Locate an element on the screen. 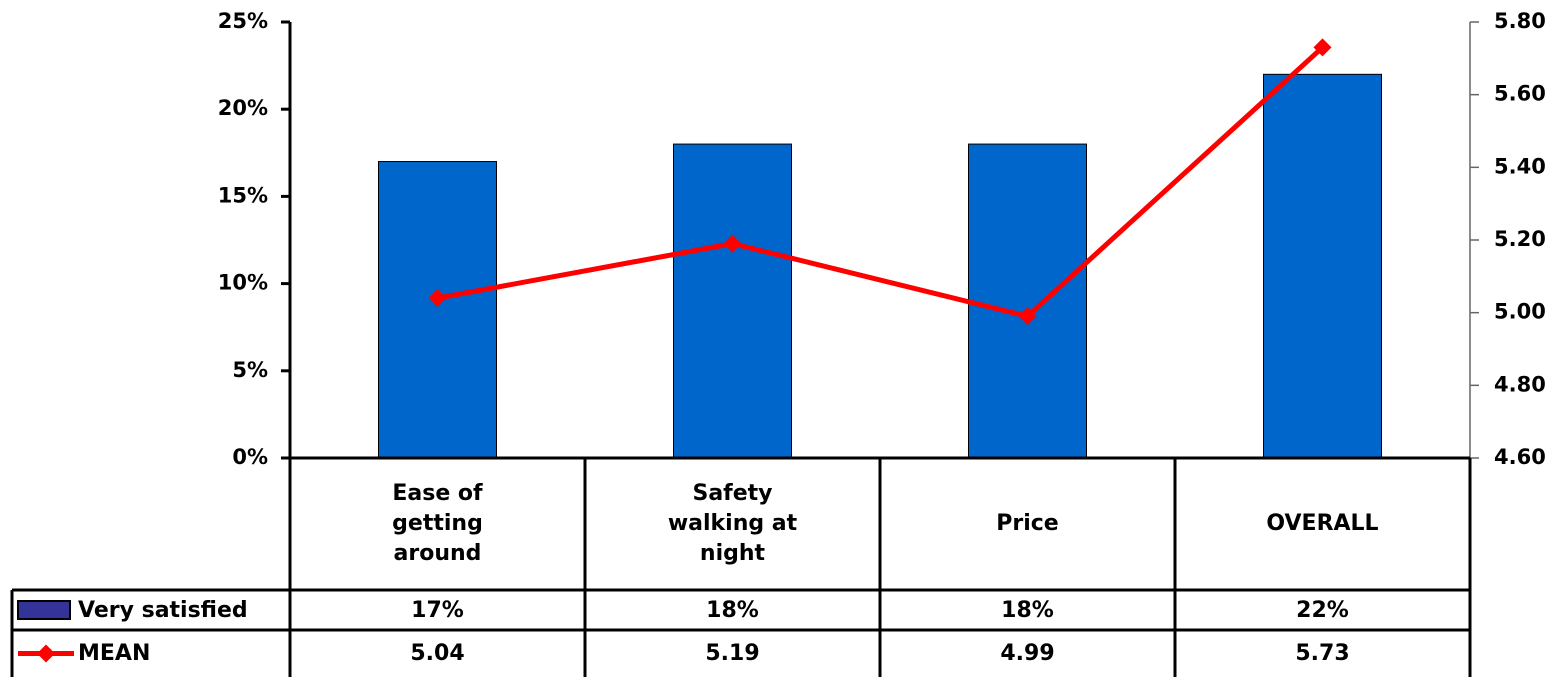 The image size is (1558, 677). category-cell: Price is located at coordinates (1027, 524).